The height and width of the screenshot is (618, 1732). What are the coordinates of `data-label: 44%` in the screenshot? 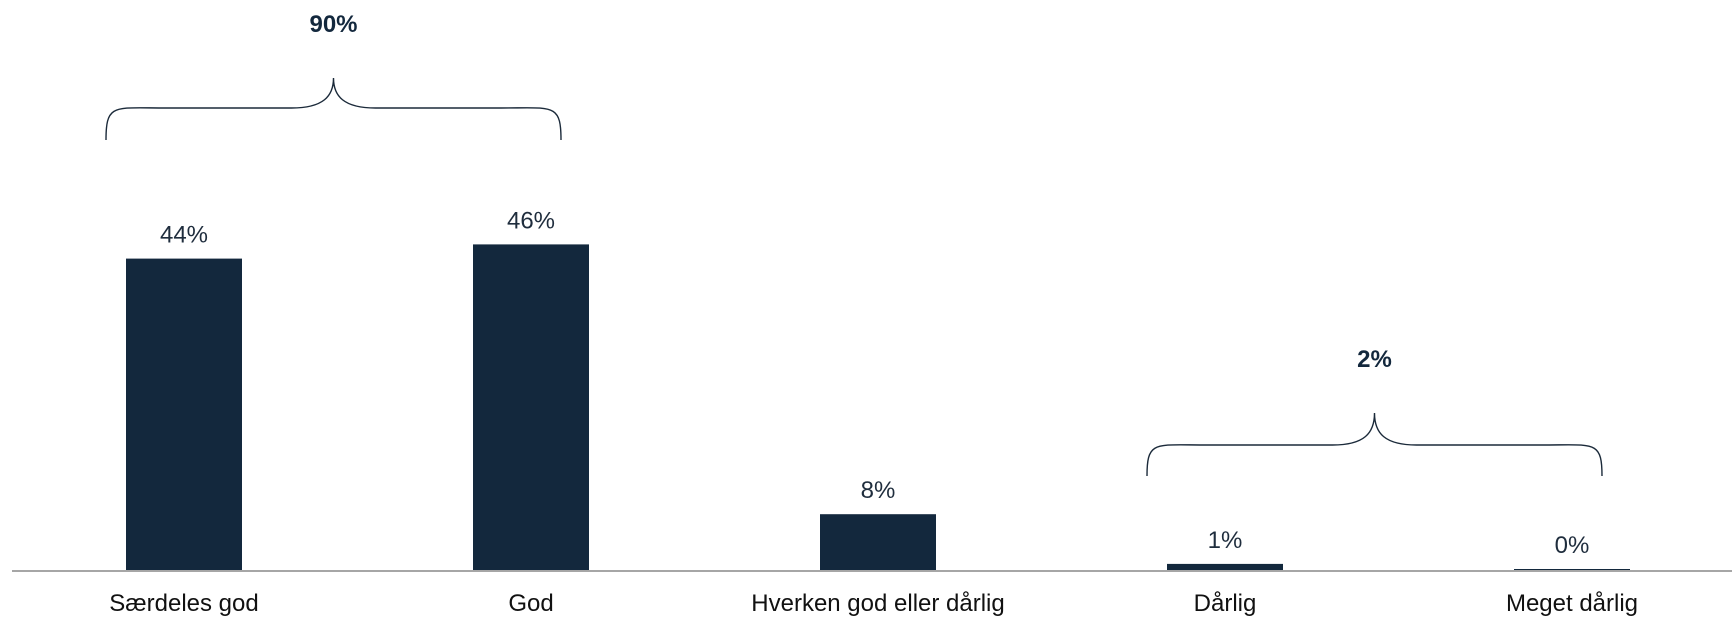 It's located at (184, 235).